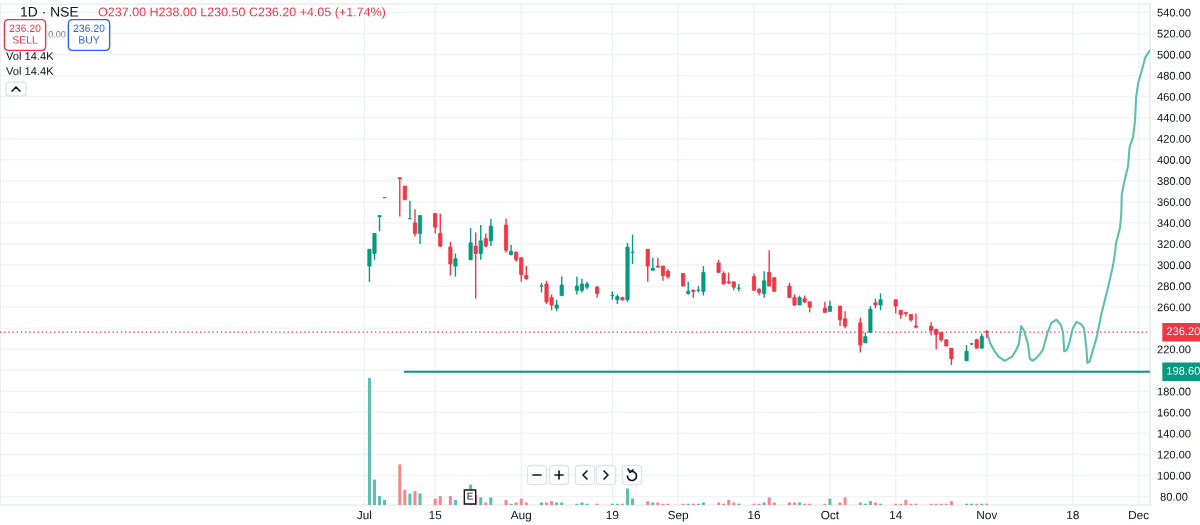  Describe the element at coordinates (50, 11) in the screenshot. I see `chart-title: 1D · NSE` at that location.